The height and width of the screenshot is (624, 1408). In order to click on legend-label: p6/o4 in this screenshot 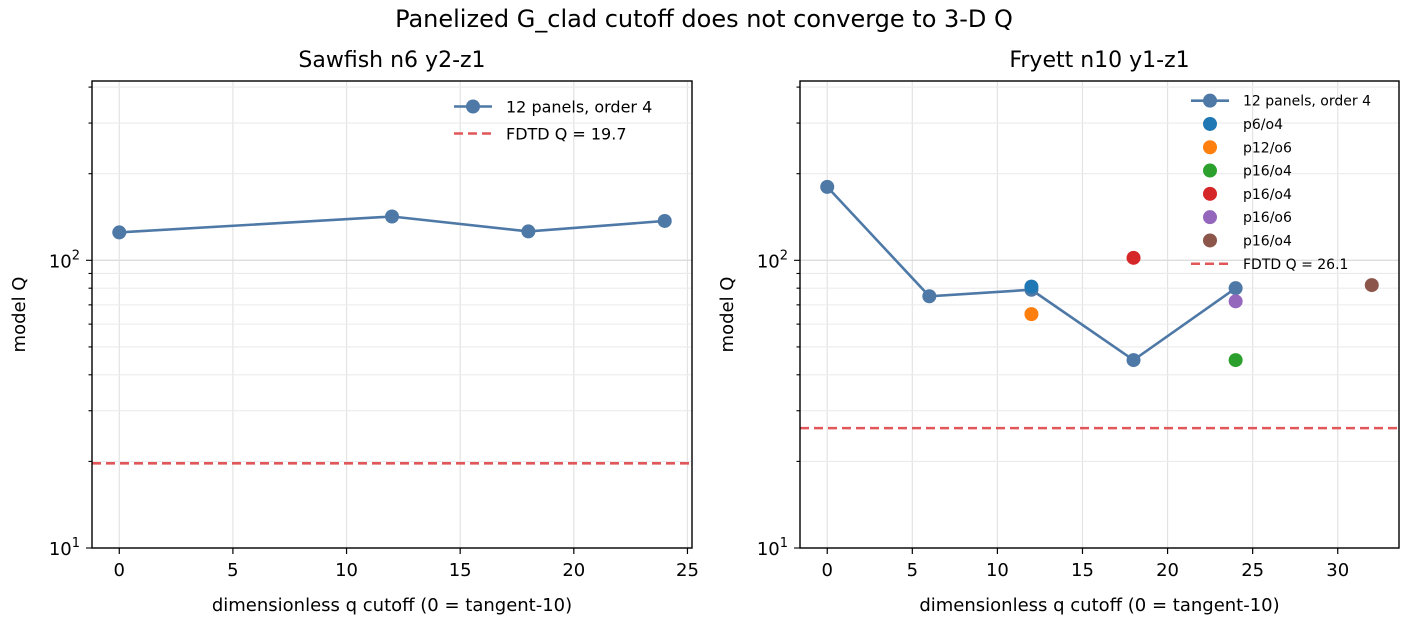, I will do `click(1263, 125)`.